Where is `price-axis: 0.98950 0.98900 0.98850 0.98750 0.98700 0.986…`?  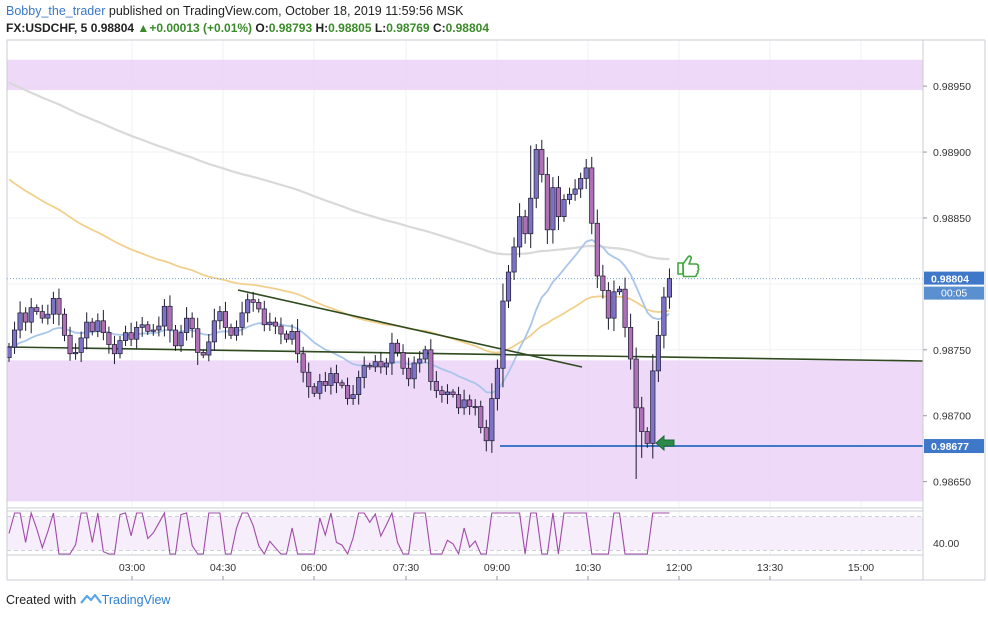 price-axis: 0.98950 0.98900 0.98850 0.98750 0.98700 0.986… is located at coordinates (953, 315).